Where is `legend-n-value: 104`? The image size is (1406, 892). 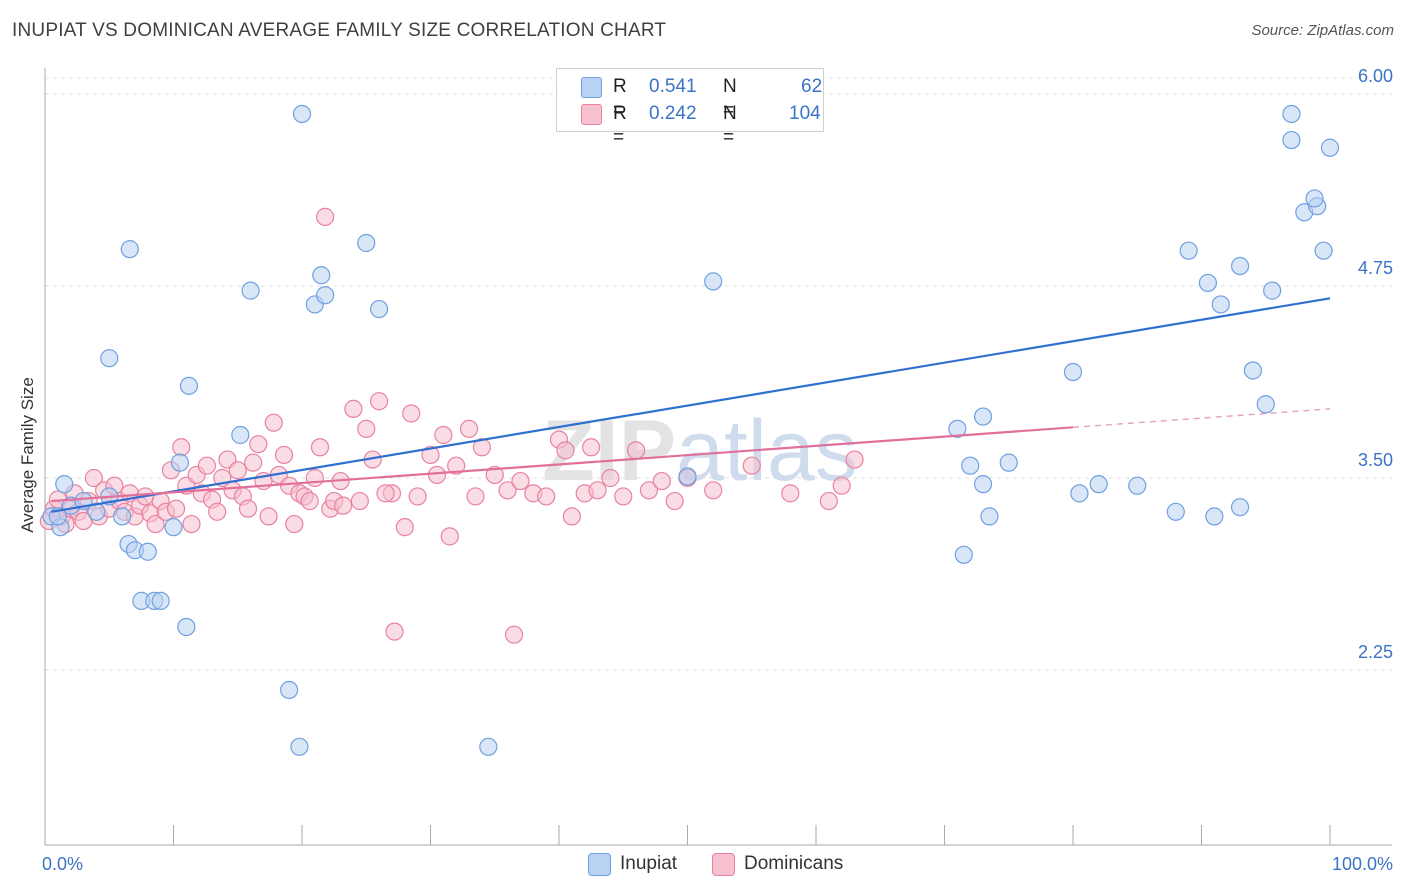
legend-n-value: 104 is located at coordinates (805, 113).